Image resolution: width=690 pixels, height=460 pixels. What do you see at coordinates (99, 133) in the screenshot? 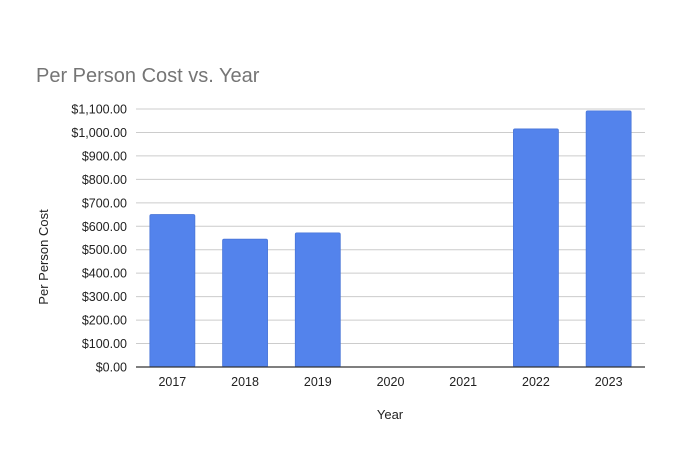
I see `y-tick-label: $1,000.00` at bounding box center [99, 133].